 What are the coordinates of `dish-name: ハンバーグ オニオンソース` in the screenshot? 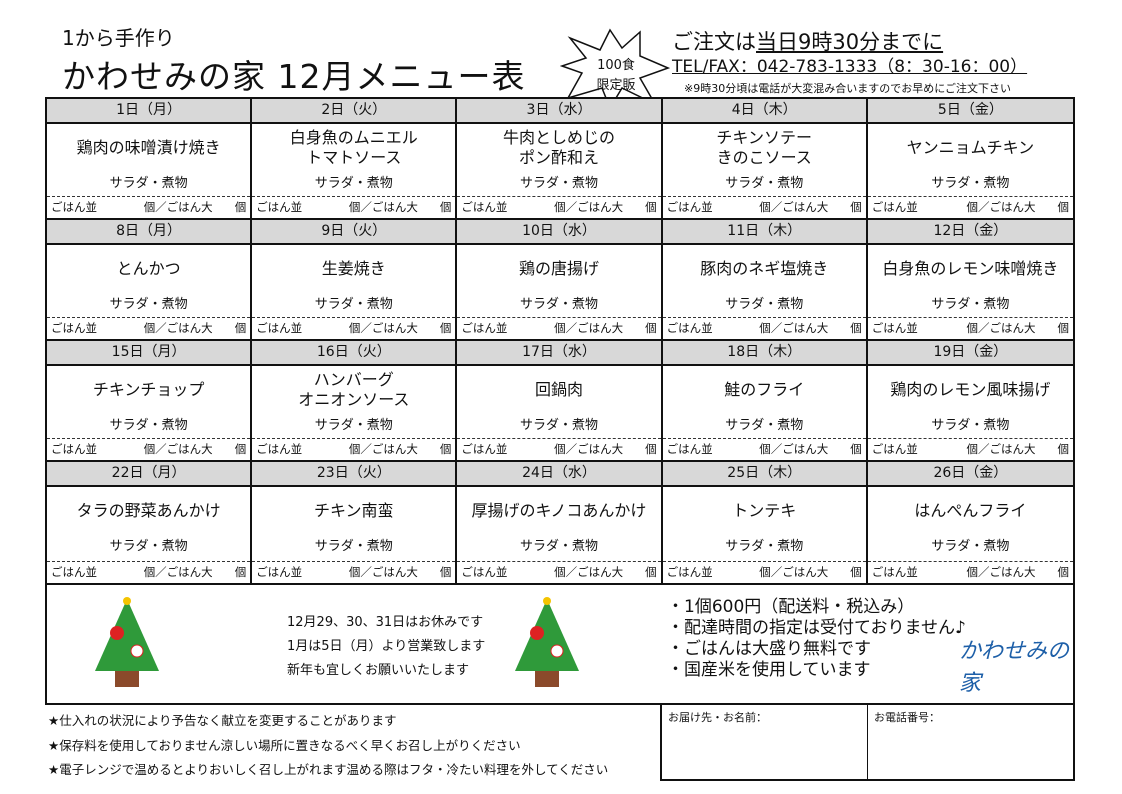 It's located at (354, 389).